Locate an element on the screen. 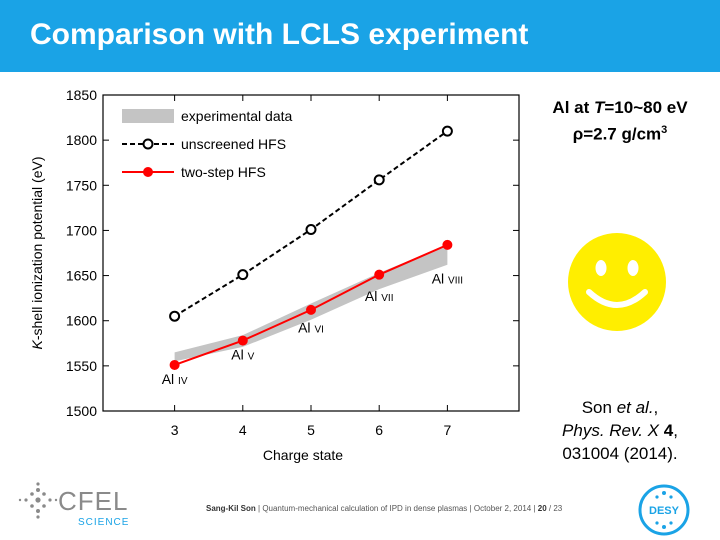 The image size is (720, 540). annotation-al-iv: Al IV is located at coordinates (175, 379).